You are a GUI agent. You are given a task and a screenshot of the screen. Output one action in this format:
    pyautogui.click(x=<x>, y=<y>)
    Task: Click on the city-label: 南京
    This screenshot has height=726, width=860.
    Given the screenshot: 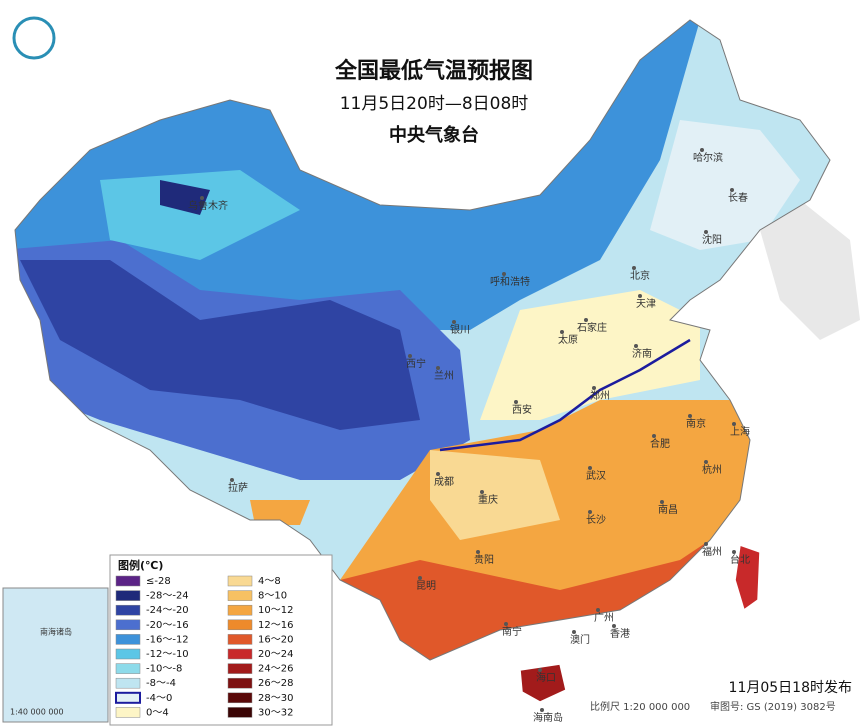 What is the action you would take?
    pyautogui.click(x=696, y=423)
    